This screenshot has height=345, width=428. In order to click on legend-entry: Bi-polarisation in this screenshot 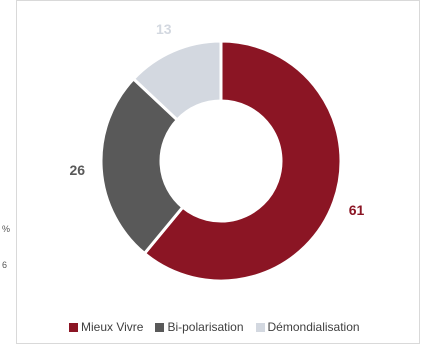, I will do `click(199, 327)`.